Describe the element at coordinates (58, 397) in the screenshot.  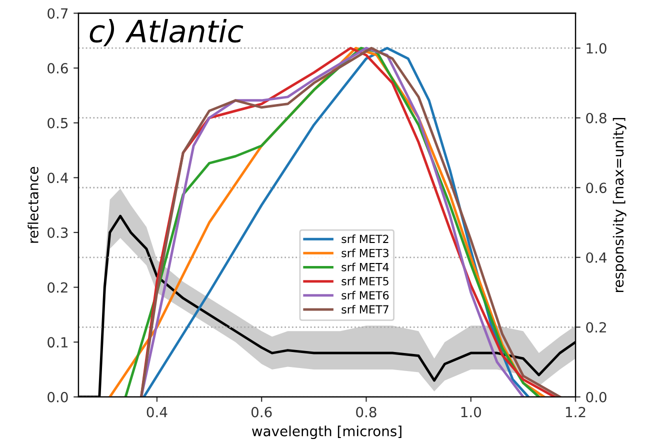
I see `y-tick-label: 0.0` at that location.